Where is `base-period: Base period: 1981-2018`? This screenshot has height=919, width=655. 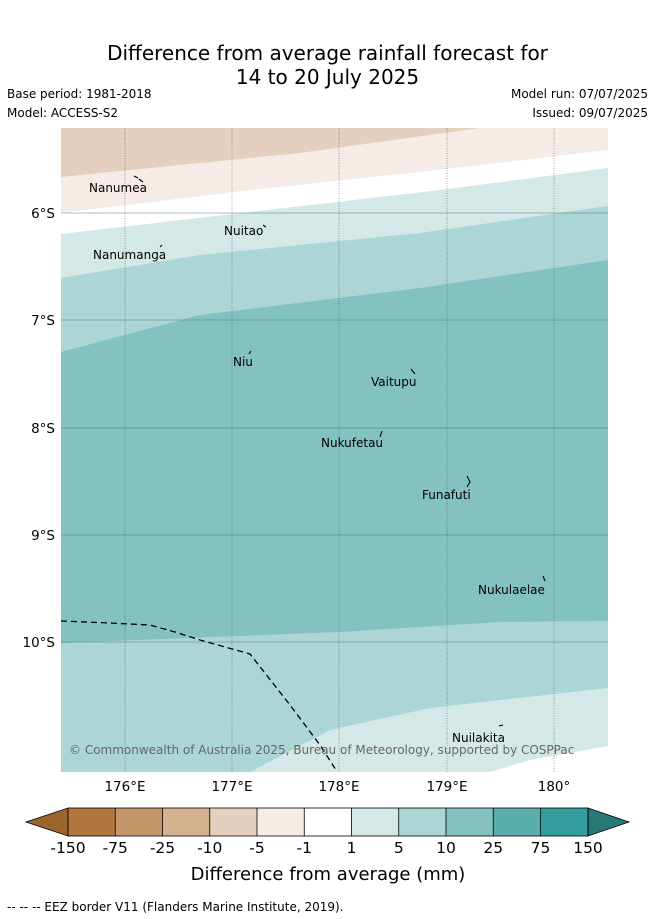
base-period: Base period: 1981-2018 is located at coordinates (79, 94).